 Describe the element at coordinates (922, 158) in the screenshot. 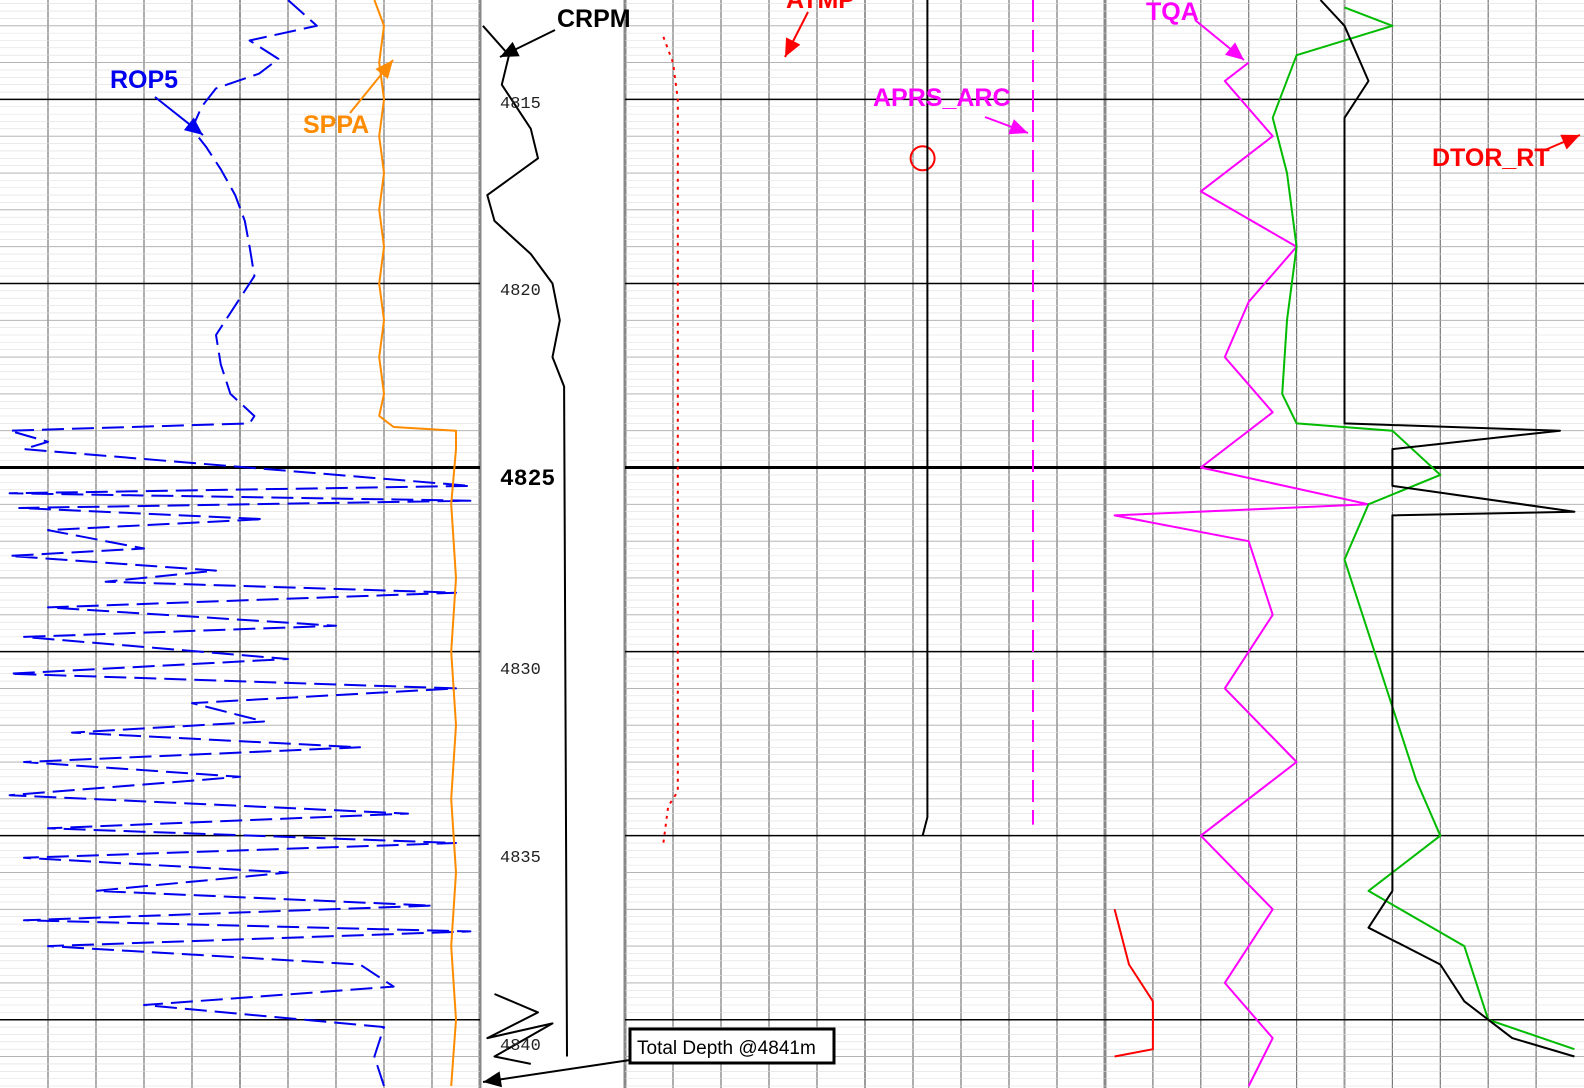

I see `circle-mark-curve` at that location.